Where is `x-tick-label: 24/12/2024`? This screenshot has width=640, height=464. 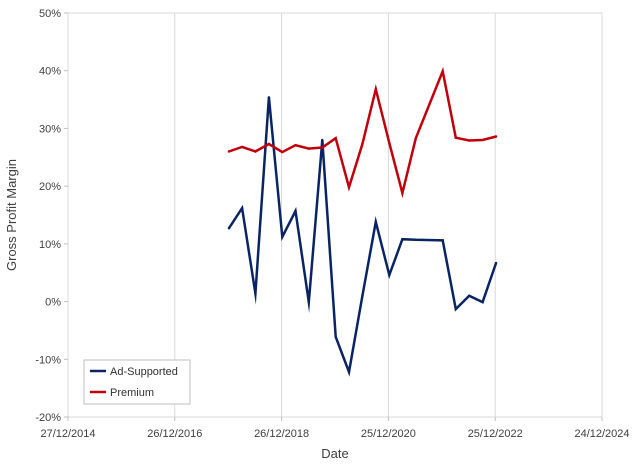
x-tick-label: 24/12/2024 is located at coordinates (601, 434).